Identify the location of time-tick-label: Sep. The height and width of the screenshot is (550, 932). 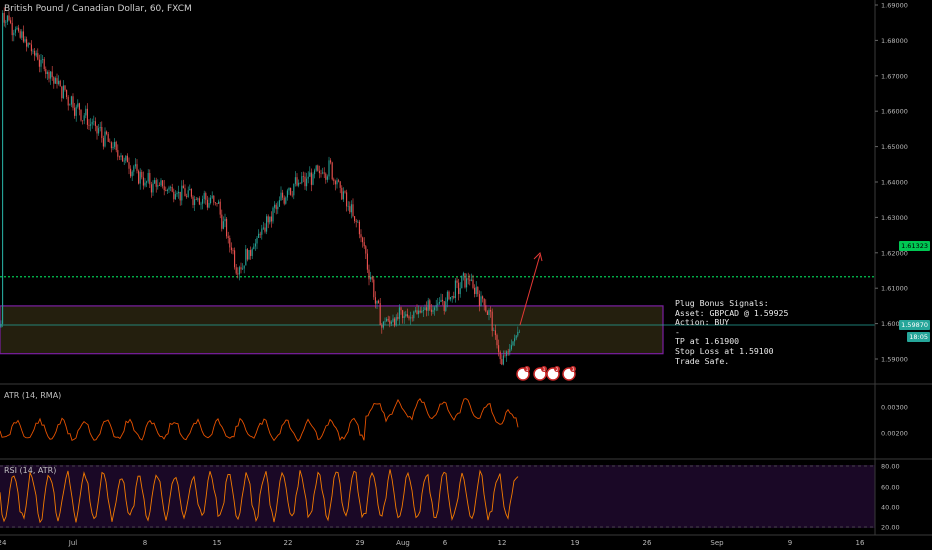
(717, 543).